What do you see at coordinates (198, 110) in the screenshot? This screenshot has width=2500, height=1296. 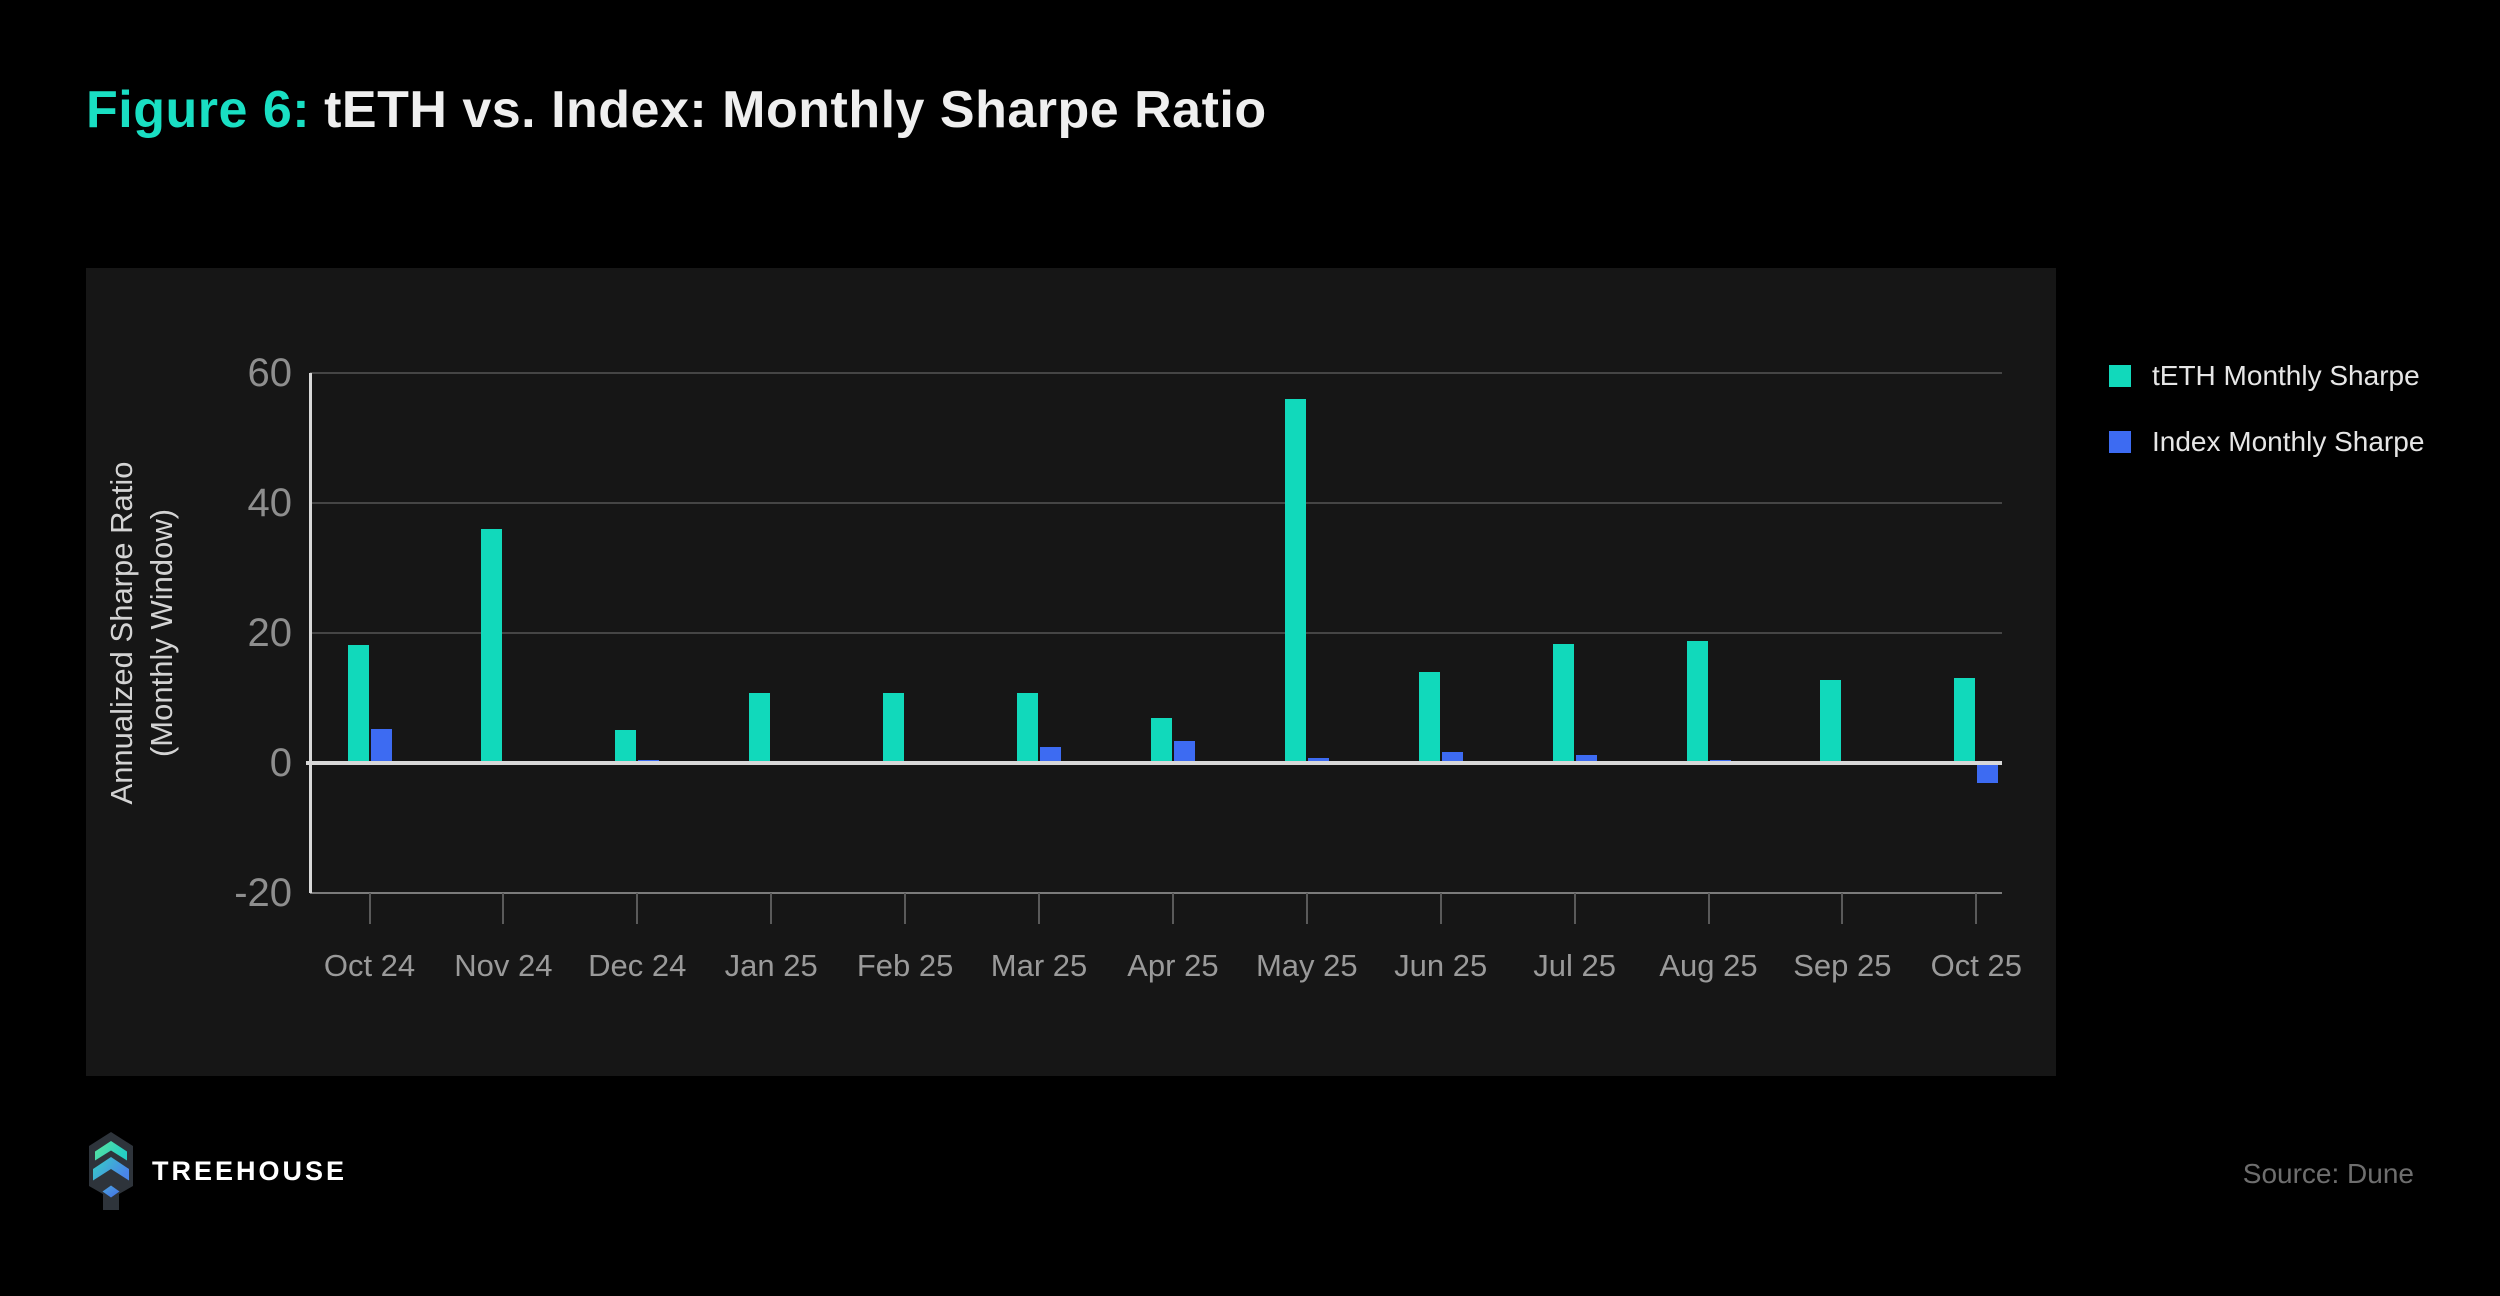 I see `figure-title-prefix: Figure 6:` at bounding box center [198, 110].